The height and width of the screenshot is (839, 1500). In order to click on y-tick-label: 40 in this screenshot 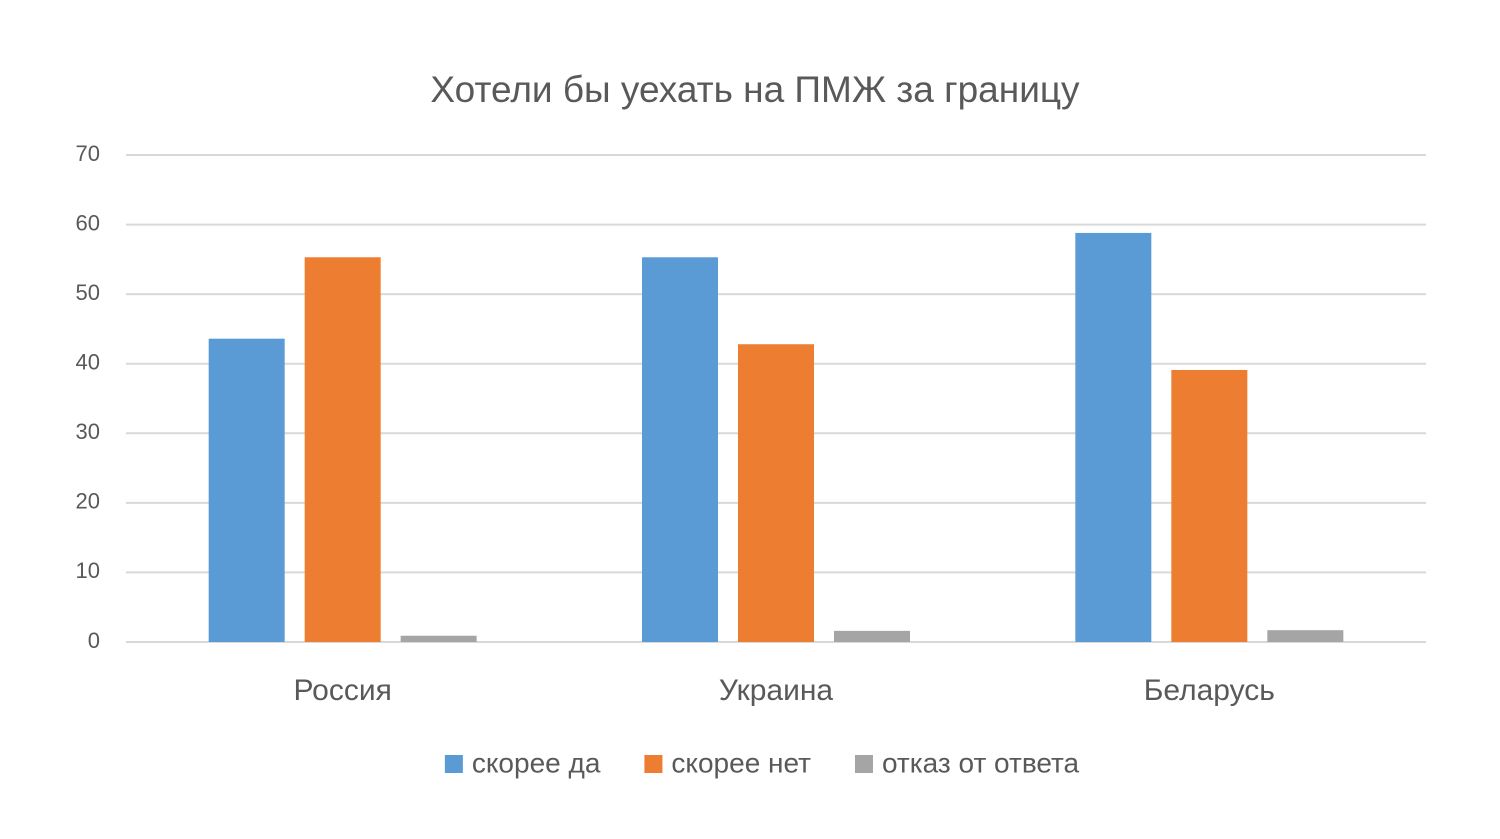, I will do `click(88, 362)`.